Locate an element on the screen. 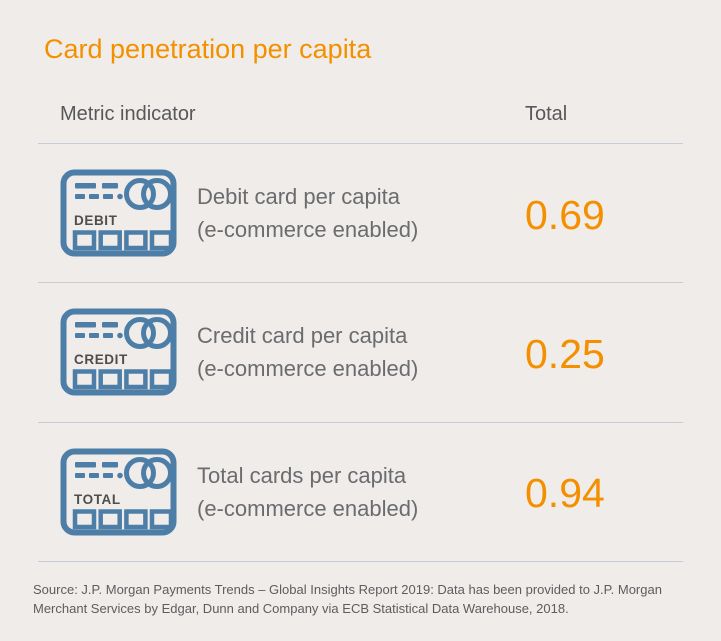 The height and width of the screenshot is (641, 721). total-icon-label: TOTAL is located at coordinates (97, 499).